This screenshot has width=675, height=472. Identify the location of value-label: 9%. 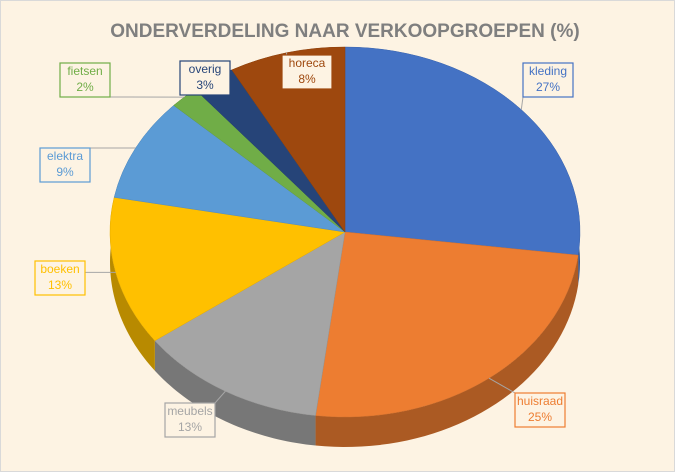
(65, 172).